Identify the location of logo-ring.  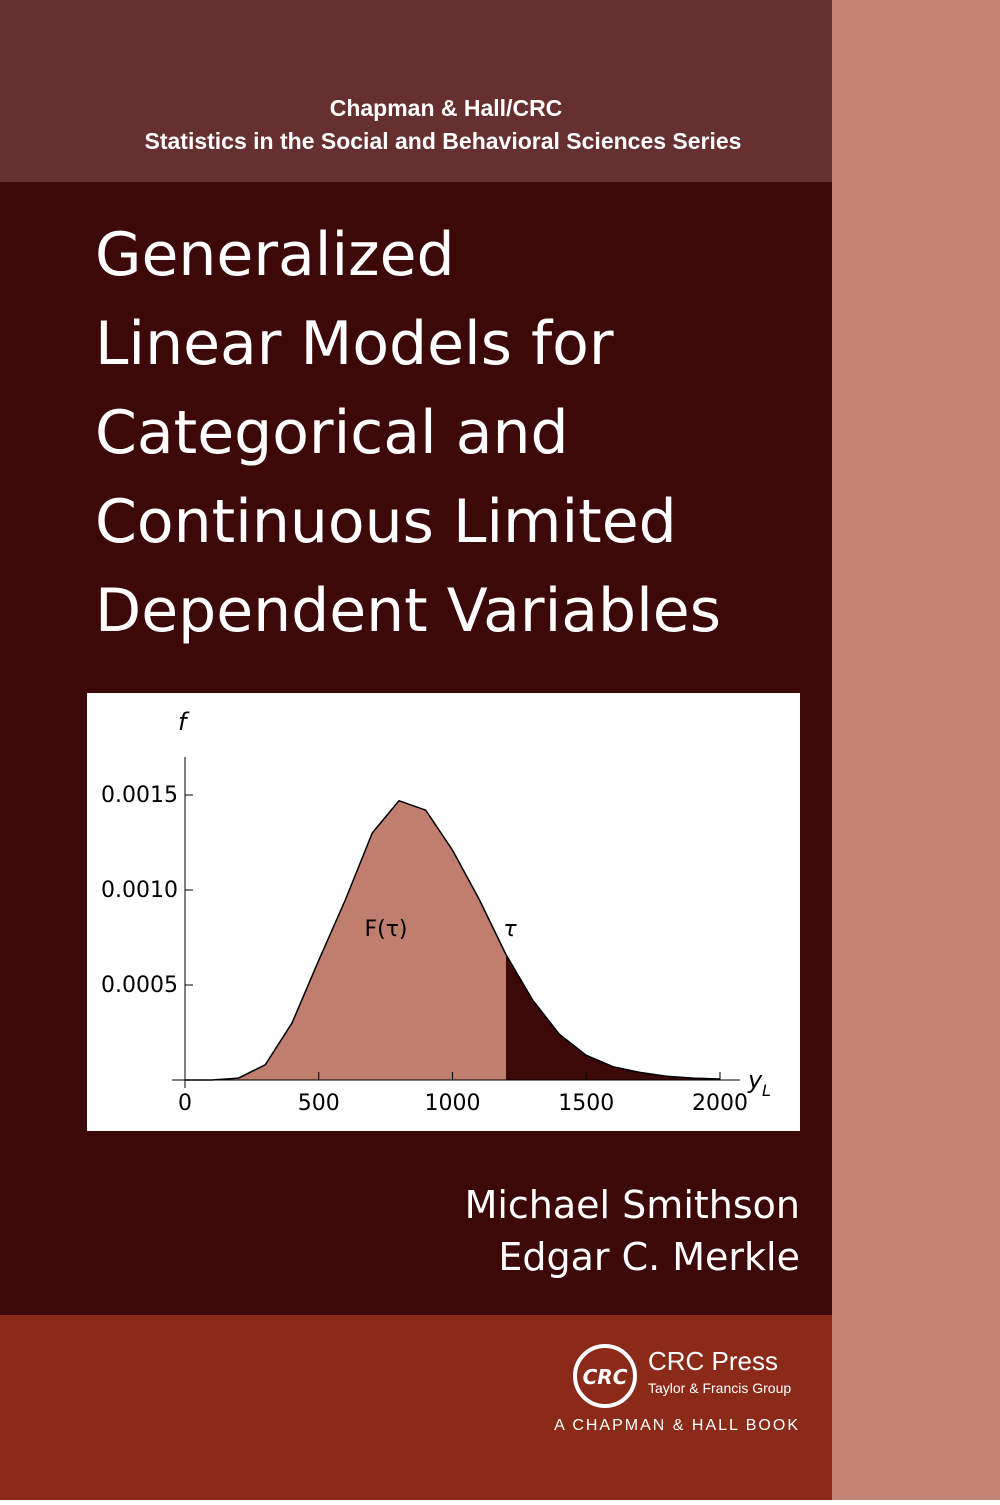
(605, 1376).